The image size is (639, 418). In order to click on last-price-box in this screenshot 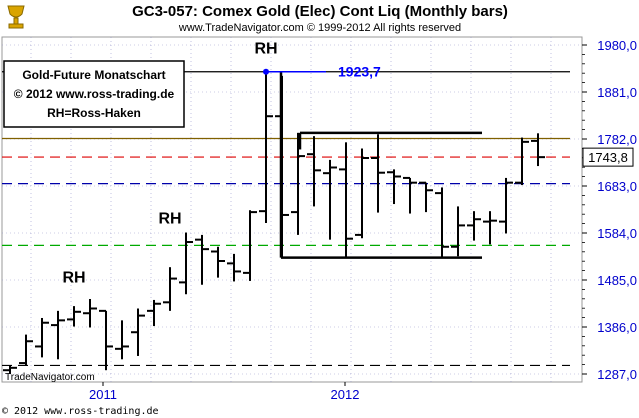, I will do `click(608, 157)`.